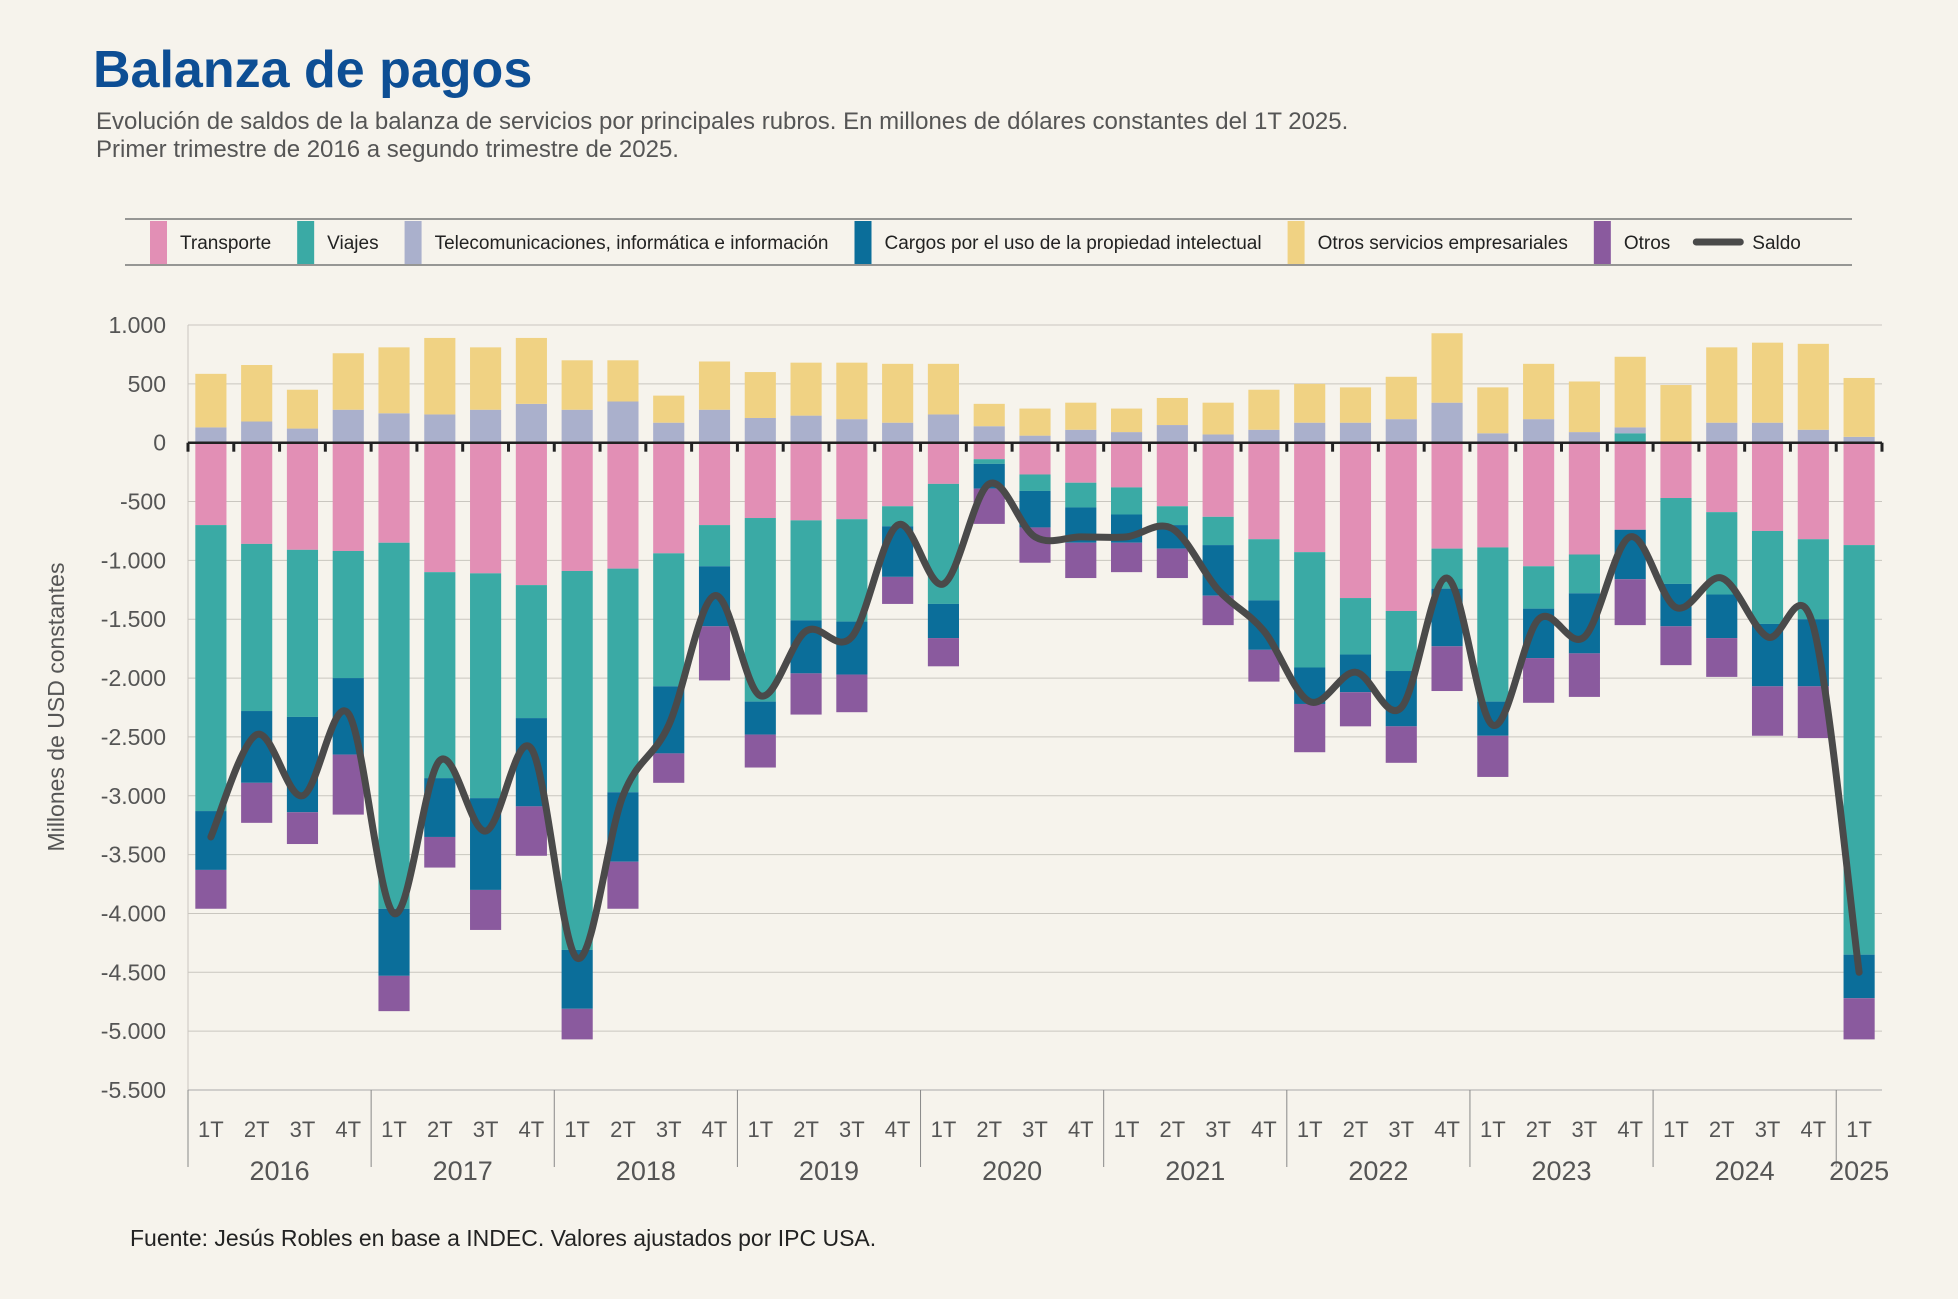 Image resolution: width=1958 pixels, height=1299 pixels. Describe the element at coordinates (1012, 1171) in the screenshot. I see `year-label: 2020` at that location.